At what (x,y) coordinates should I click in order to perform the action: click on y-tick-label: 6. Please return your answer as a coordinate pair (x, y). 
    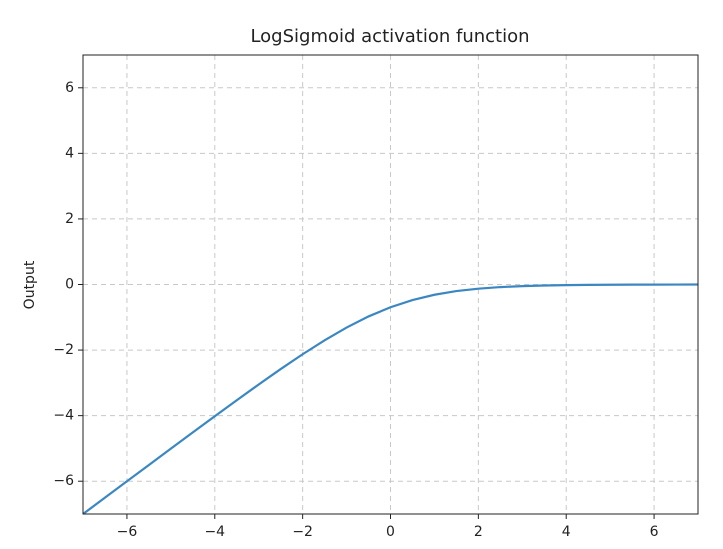
    Looking at the image, I should click on (69, 88).